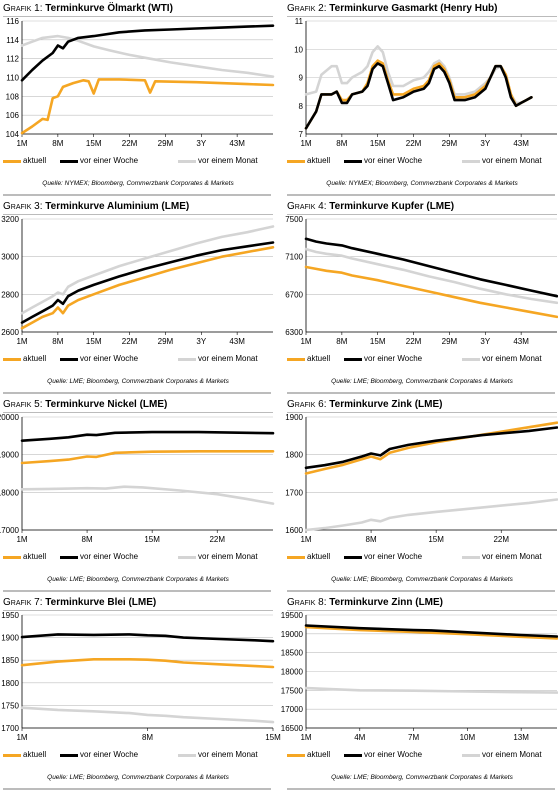  What do you see at coordinates (421, 478) in the screenshot?
I see `chart-plot: 1600 1700 1800 1900 1M 8M 15M 22M` at bounding box center [421, 478].